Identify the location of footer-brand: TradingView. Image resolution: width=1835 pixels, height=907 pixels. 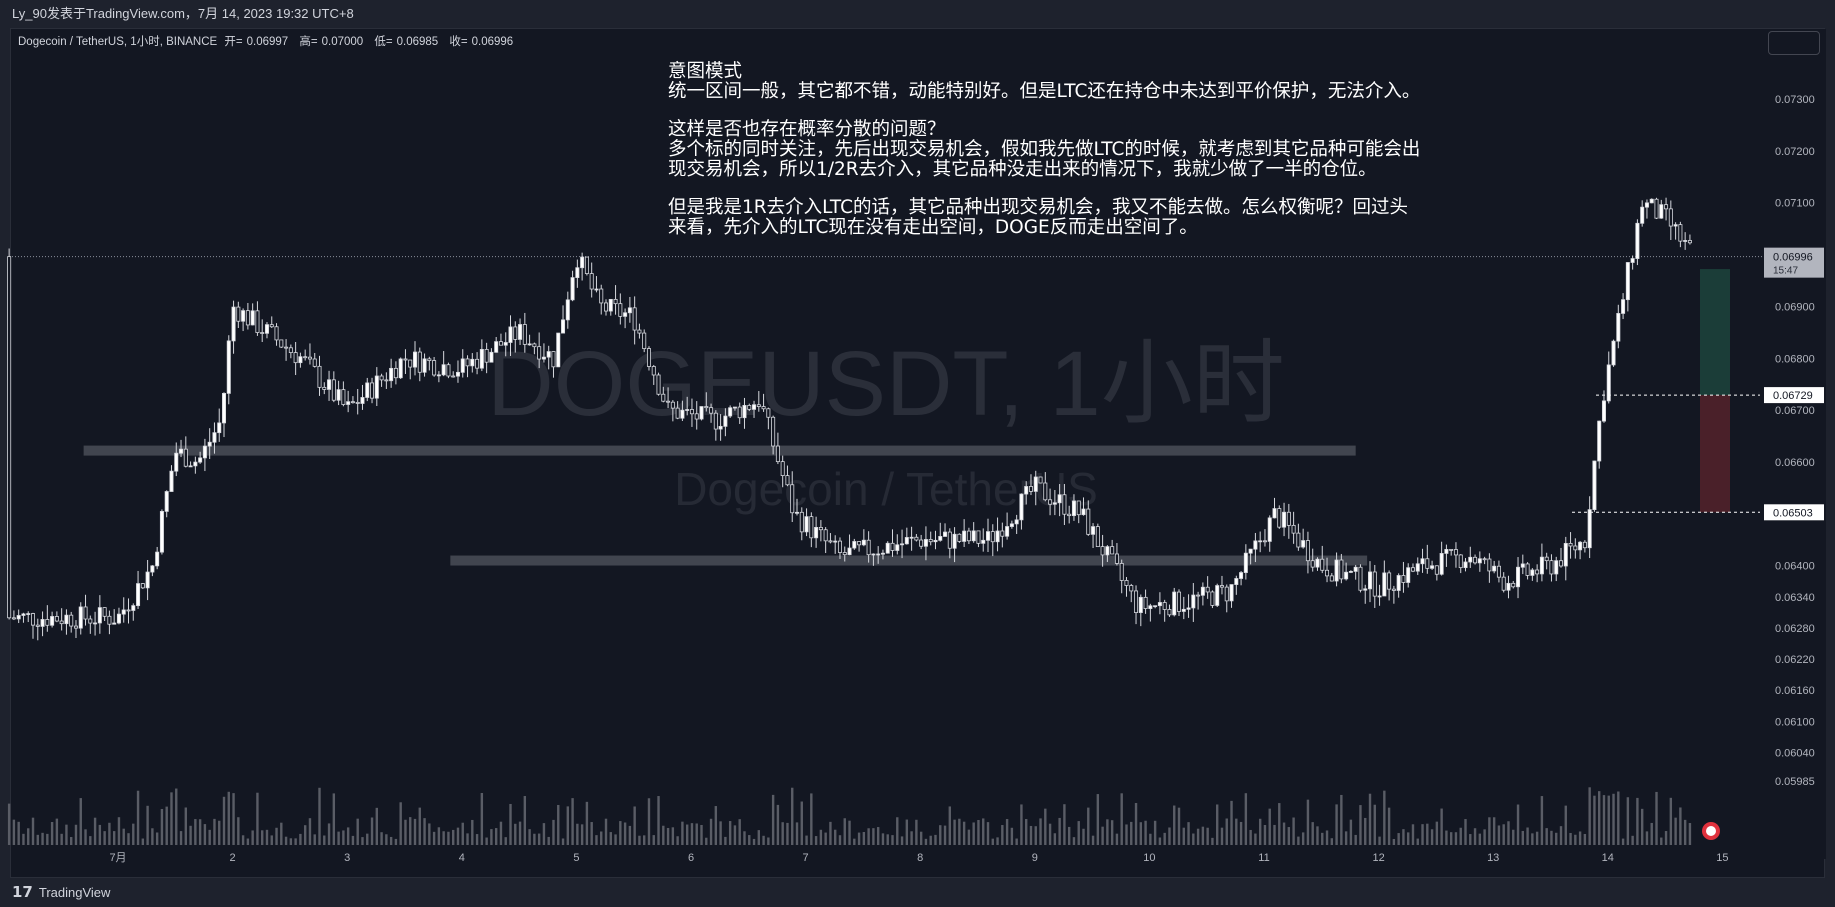
(74, 892).